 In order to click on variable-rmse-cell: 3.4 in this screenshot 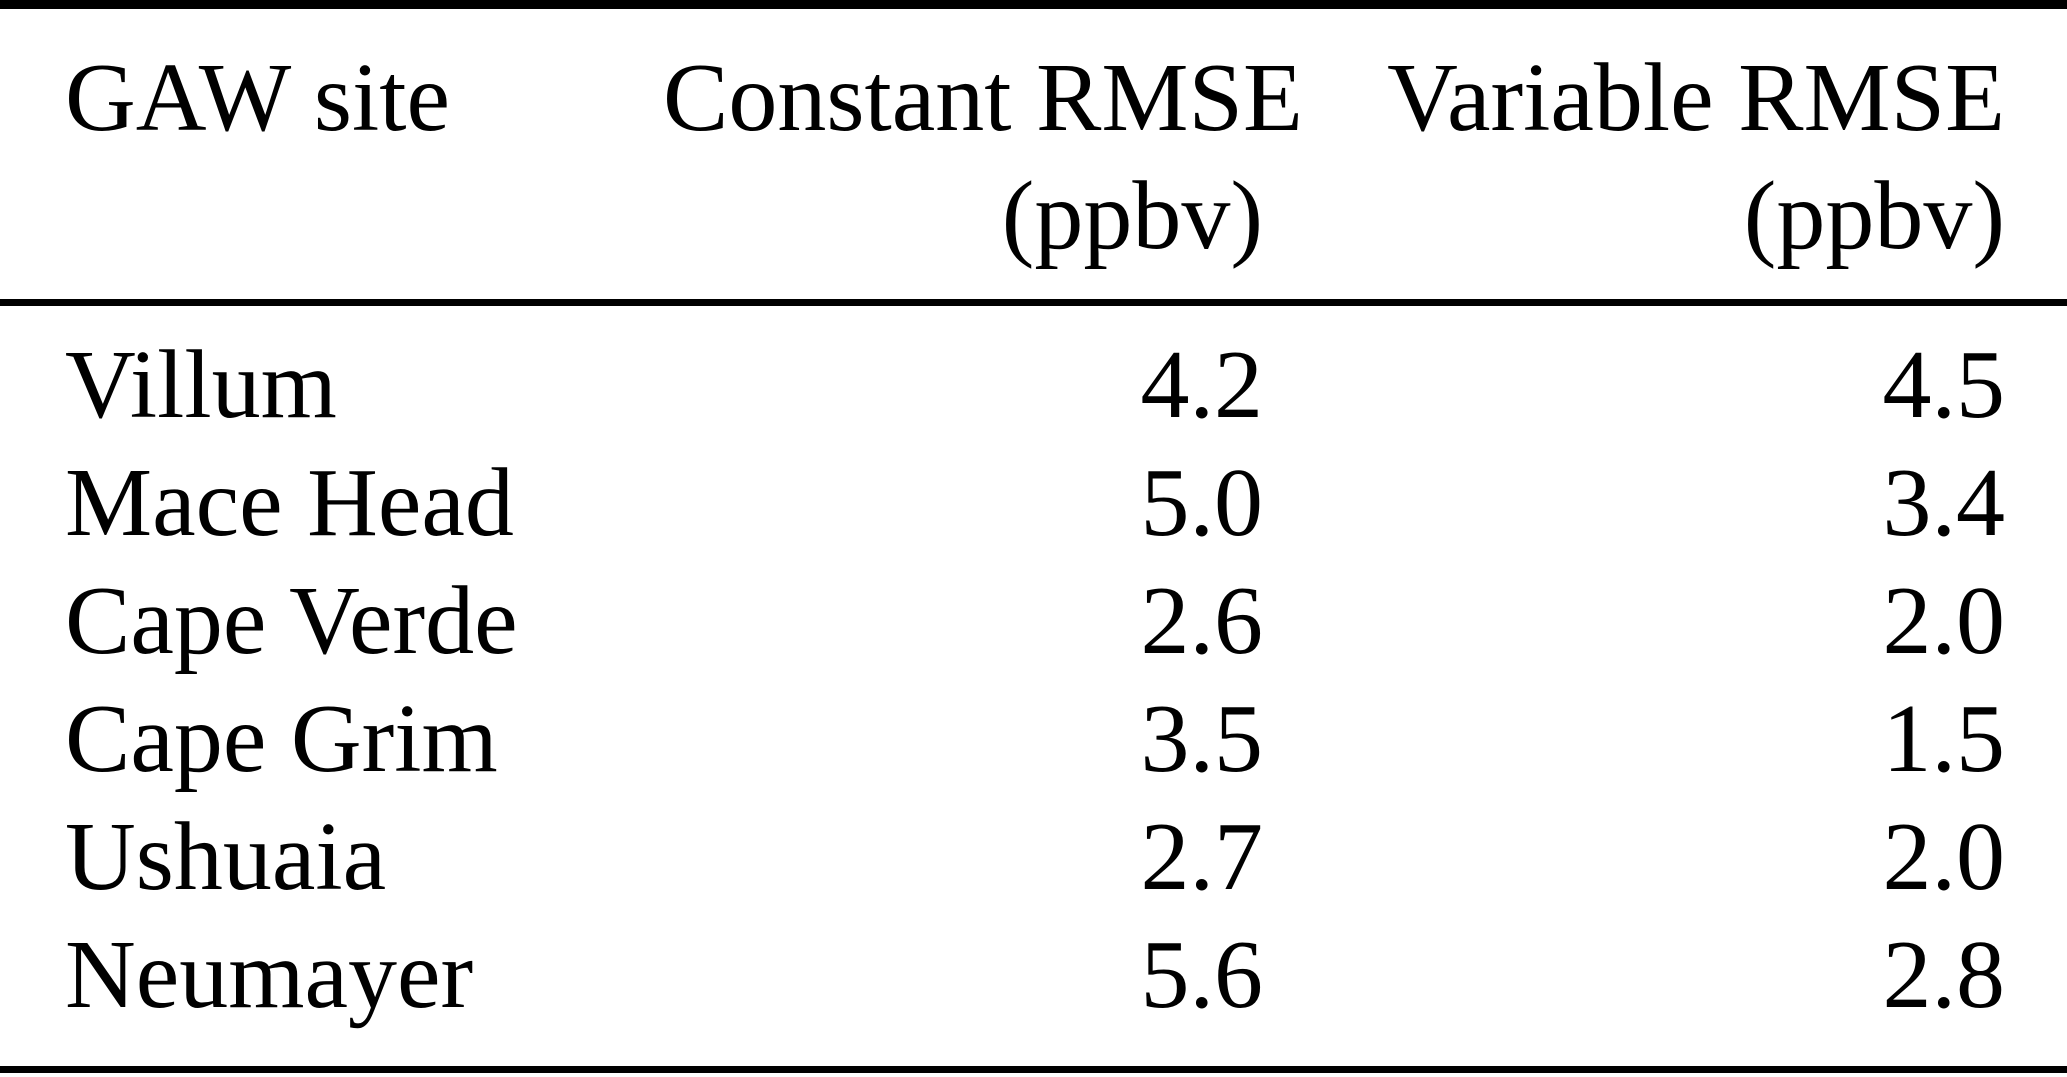, I will do `click(1944, 503)`.